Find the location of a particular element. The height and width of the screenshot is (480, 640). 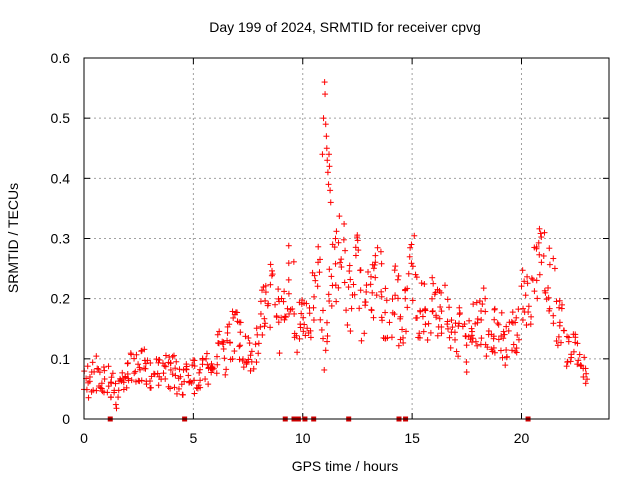

y-tick-label: 0.6 is located at coordinates (61, 58).